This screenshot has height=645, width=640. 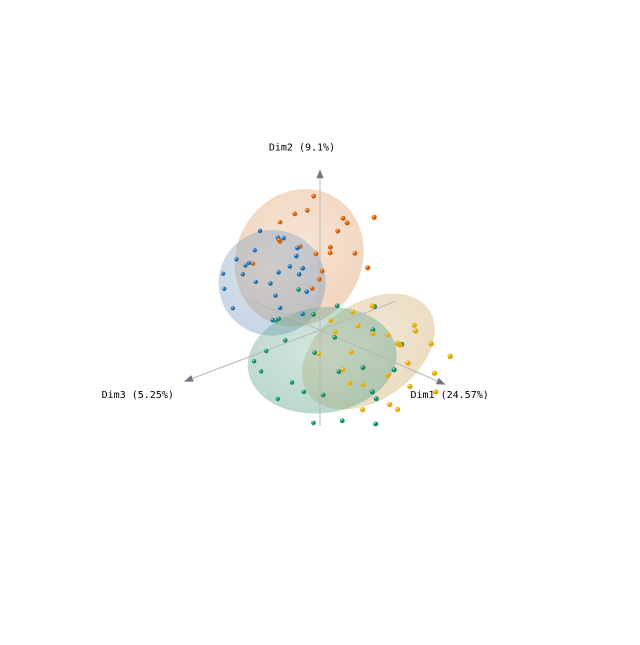 I want to click on axis-label-dim2: Dim2 (9.1%), so click(x=302, y=147).